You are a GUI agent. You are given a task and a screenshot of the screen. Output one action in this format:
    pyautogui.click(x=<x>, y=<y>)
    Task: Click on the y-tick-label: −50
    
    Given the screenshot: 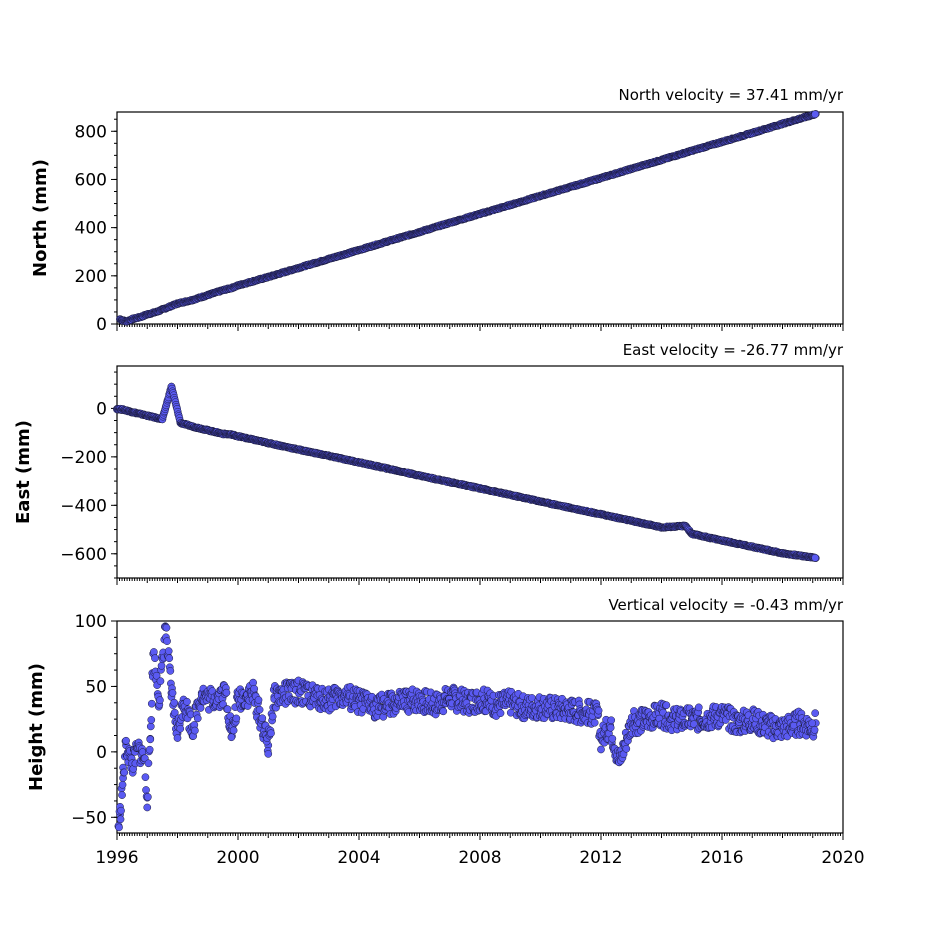 What is the action you would take?
    pyautogui.click(x=89, y=818)
    